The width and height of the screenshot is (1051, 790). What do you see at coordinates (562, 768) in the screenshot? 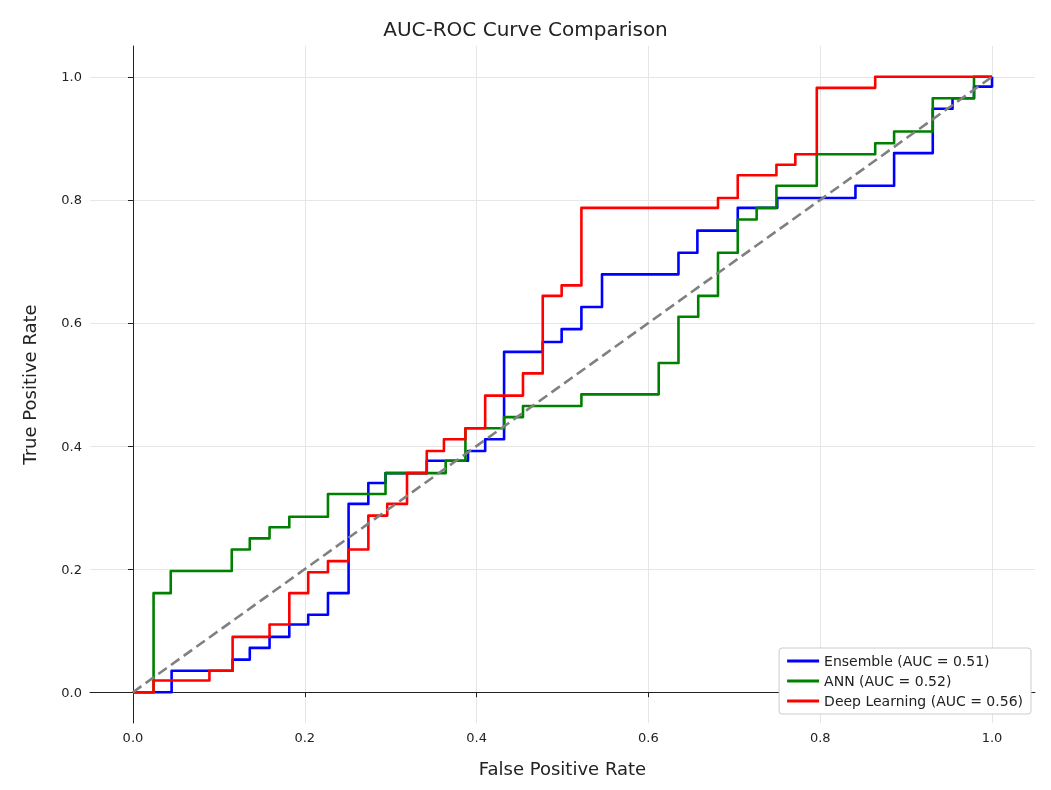
I see `x-axis-title: False Positive Rate` at bounding box center [562, 768].